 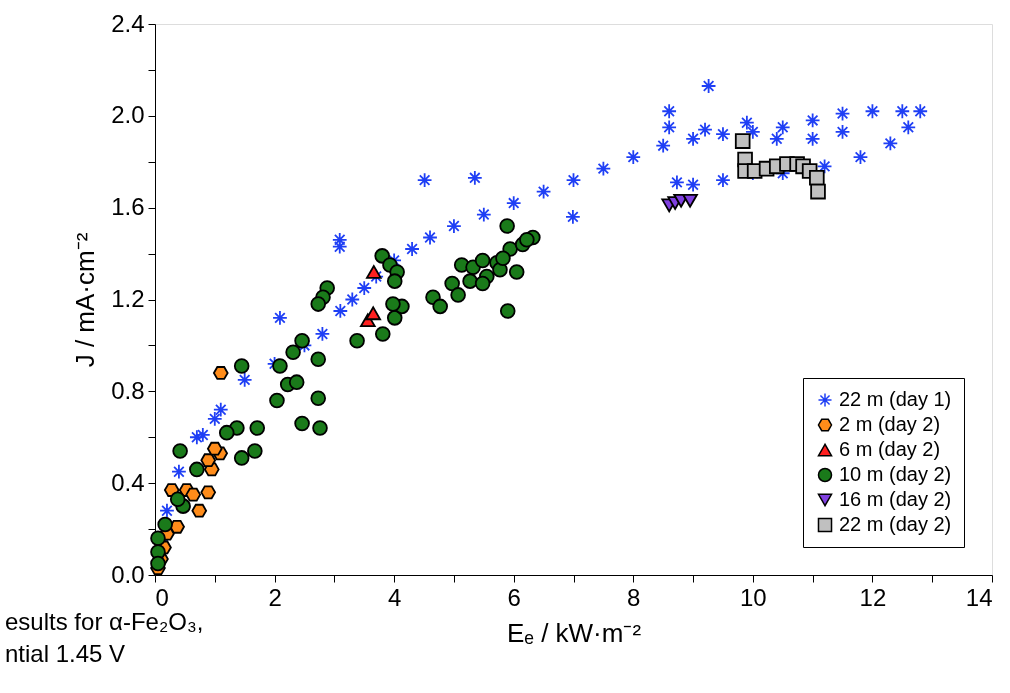 I want to click on legend-label: 6 m (day 2), so click(x=890, y=449).